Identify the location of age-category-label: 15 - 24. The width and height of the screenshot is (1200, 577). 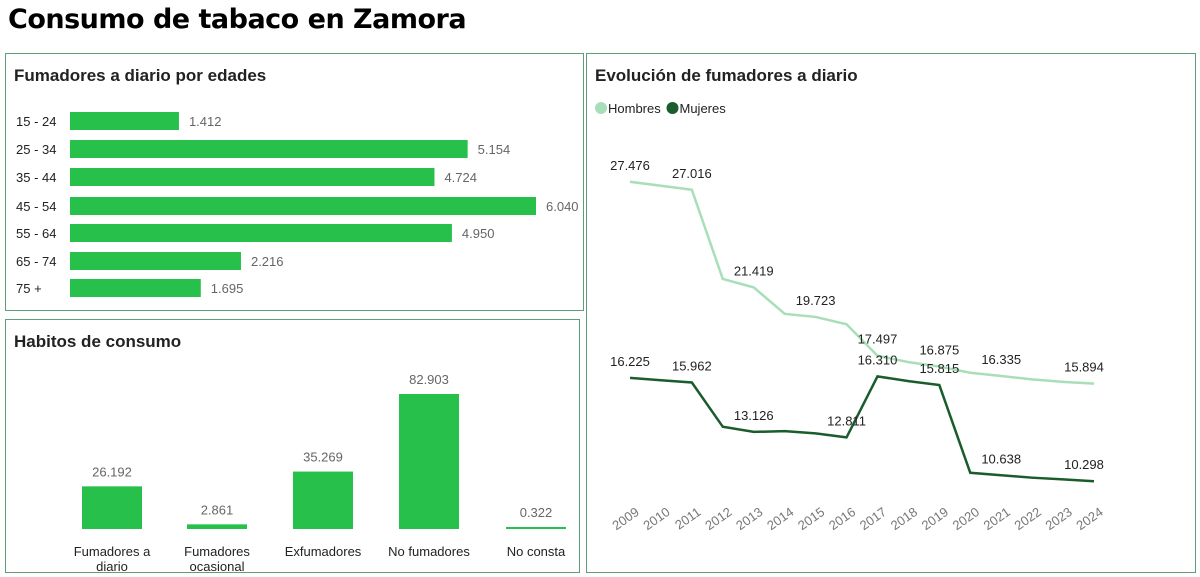
(36, 121).